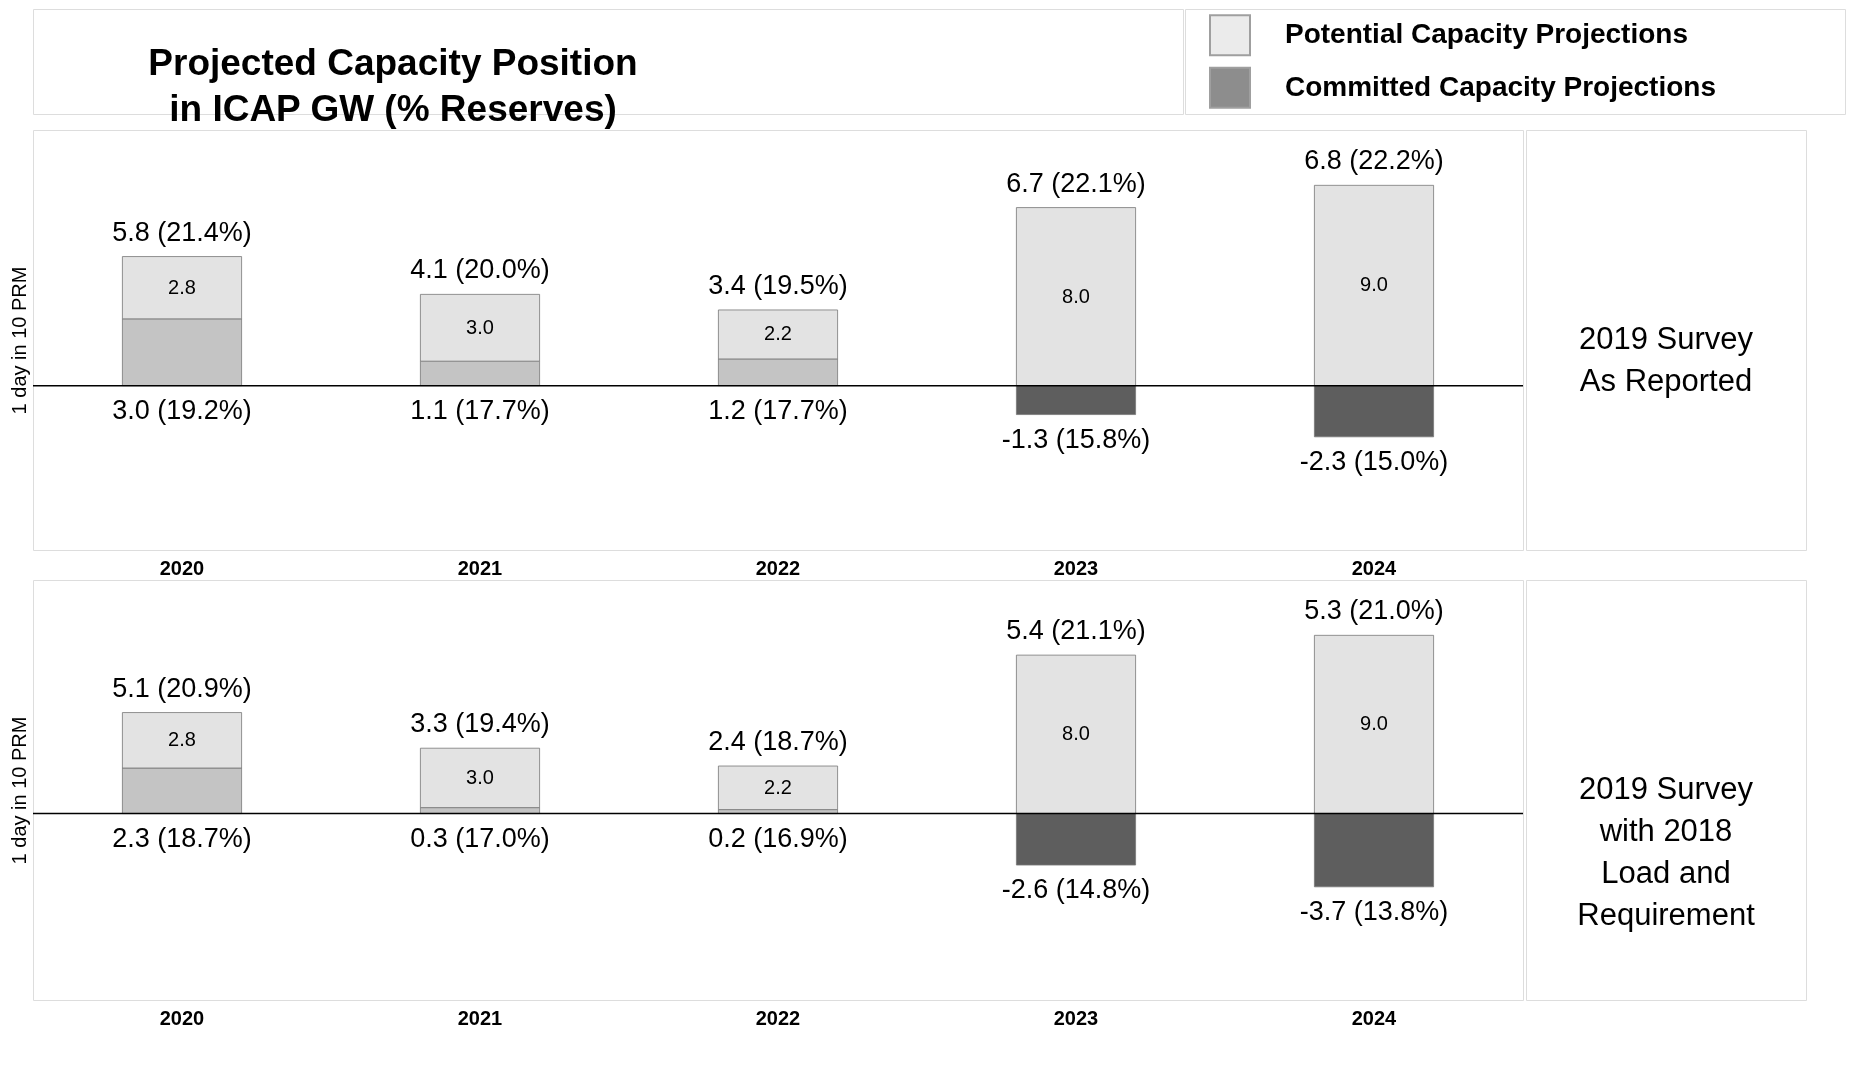 This screenshot has height=1078, width=1860. I want to click on total-label: 5.4 (21.1%), so click(1076, 630).